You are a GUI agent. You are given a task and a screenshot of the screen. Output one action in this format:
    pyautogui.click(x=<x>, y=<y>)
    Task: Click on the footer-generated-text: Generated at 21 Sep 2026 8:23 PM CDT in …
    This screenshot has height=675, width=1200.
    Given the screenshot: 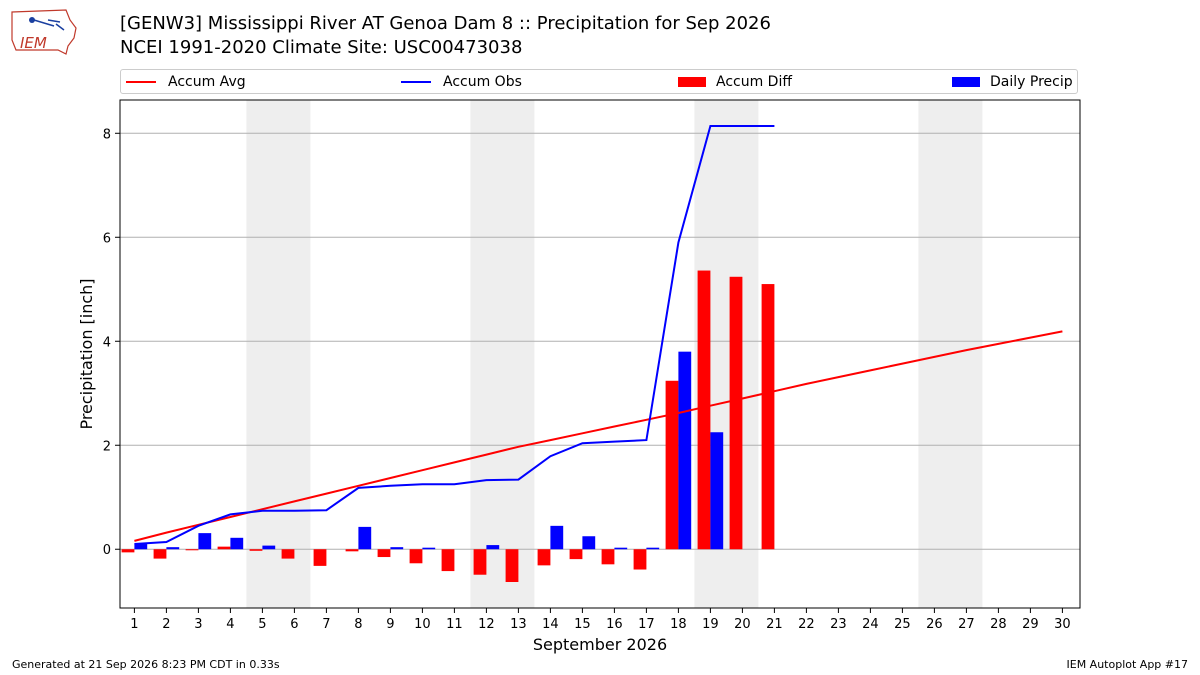 What is the action you would take?
    pyautogui.click(x=146, y=664)
    